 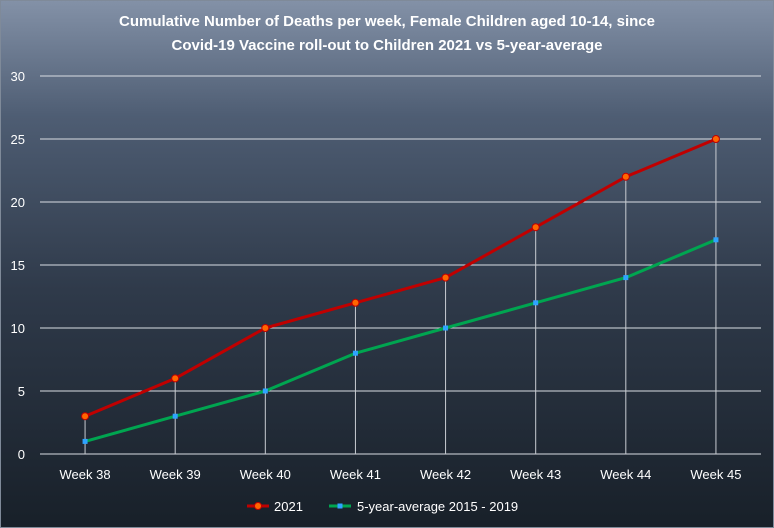 I want to click on legend-marker-5-year-average, so click(x=340, y=506).